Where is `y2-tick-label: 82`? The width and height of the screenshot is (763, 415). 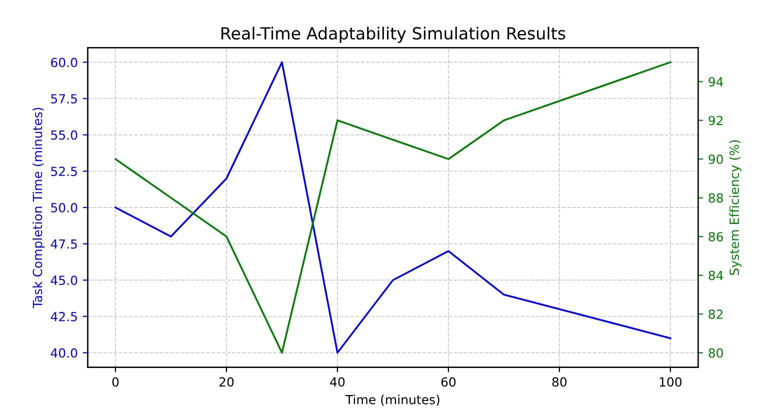 y2-tick-label: 82 is located at coordinates (715, 314).